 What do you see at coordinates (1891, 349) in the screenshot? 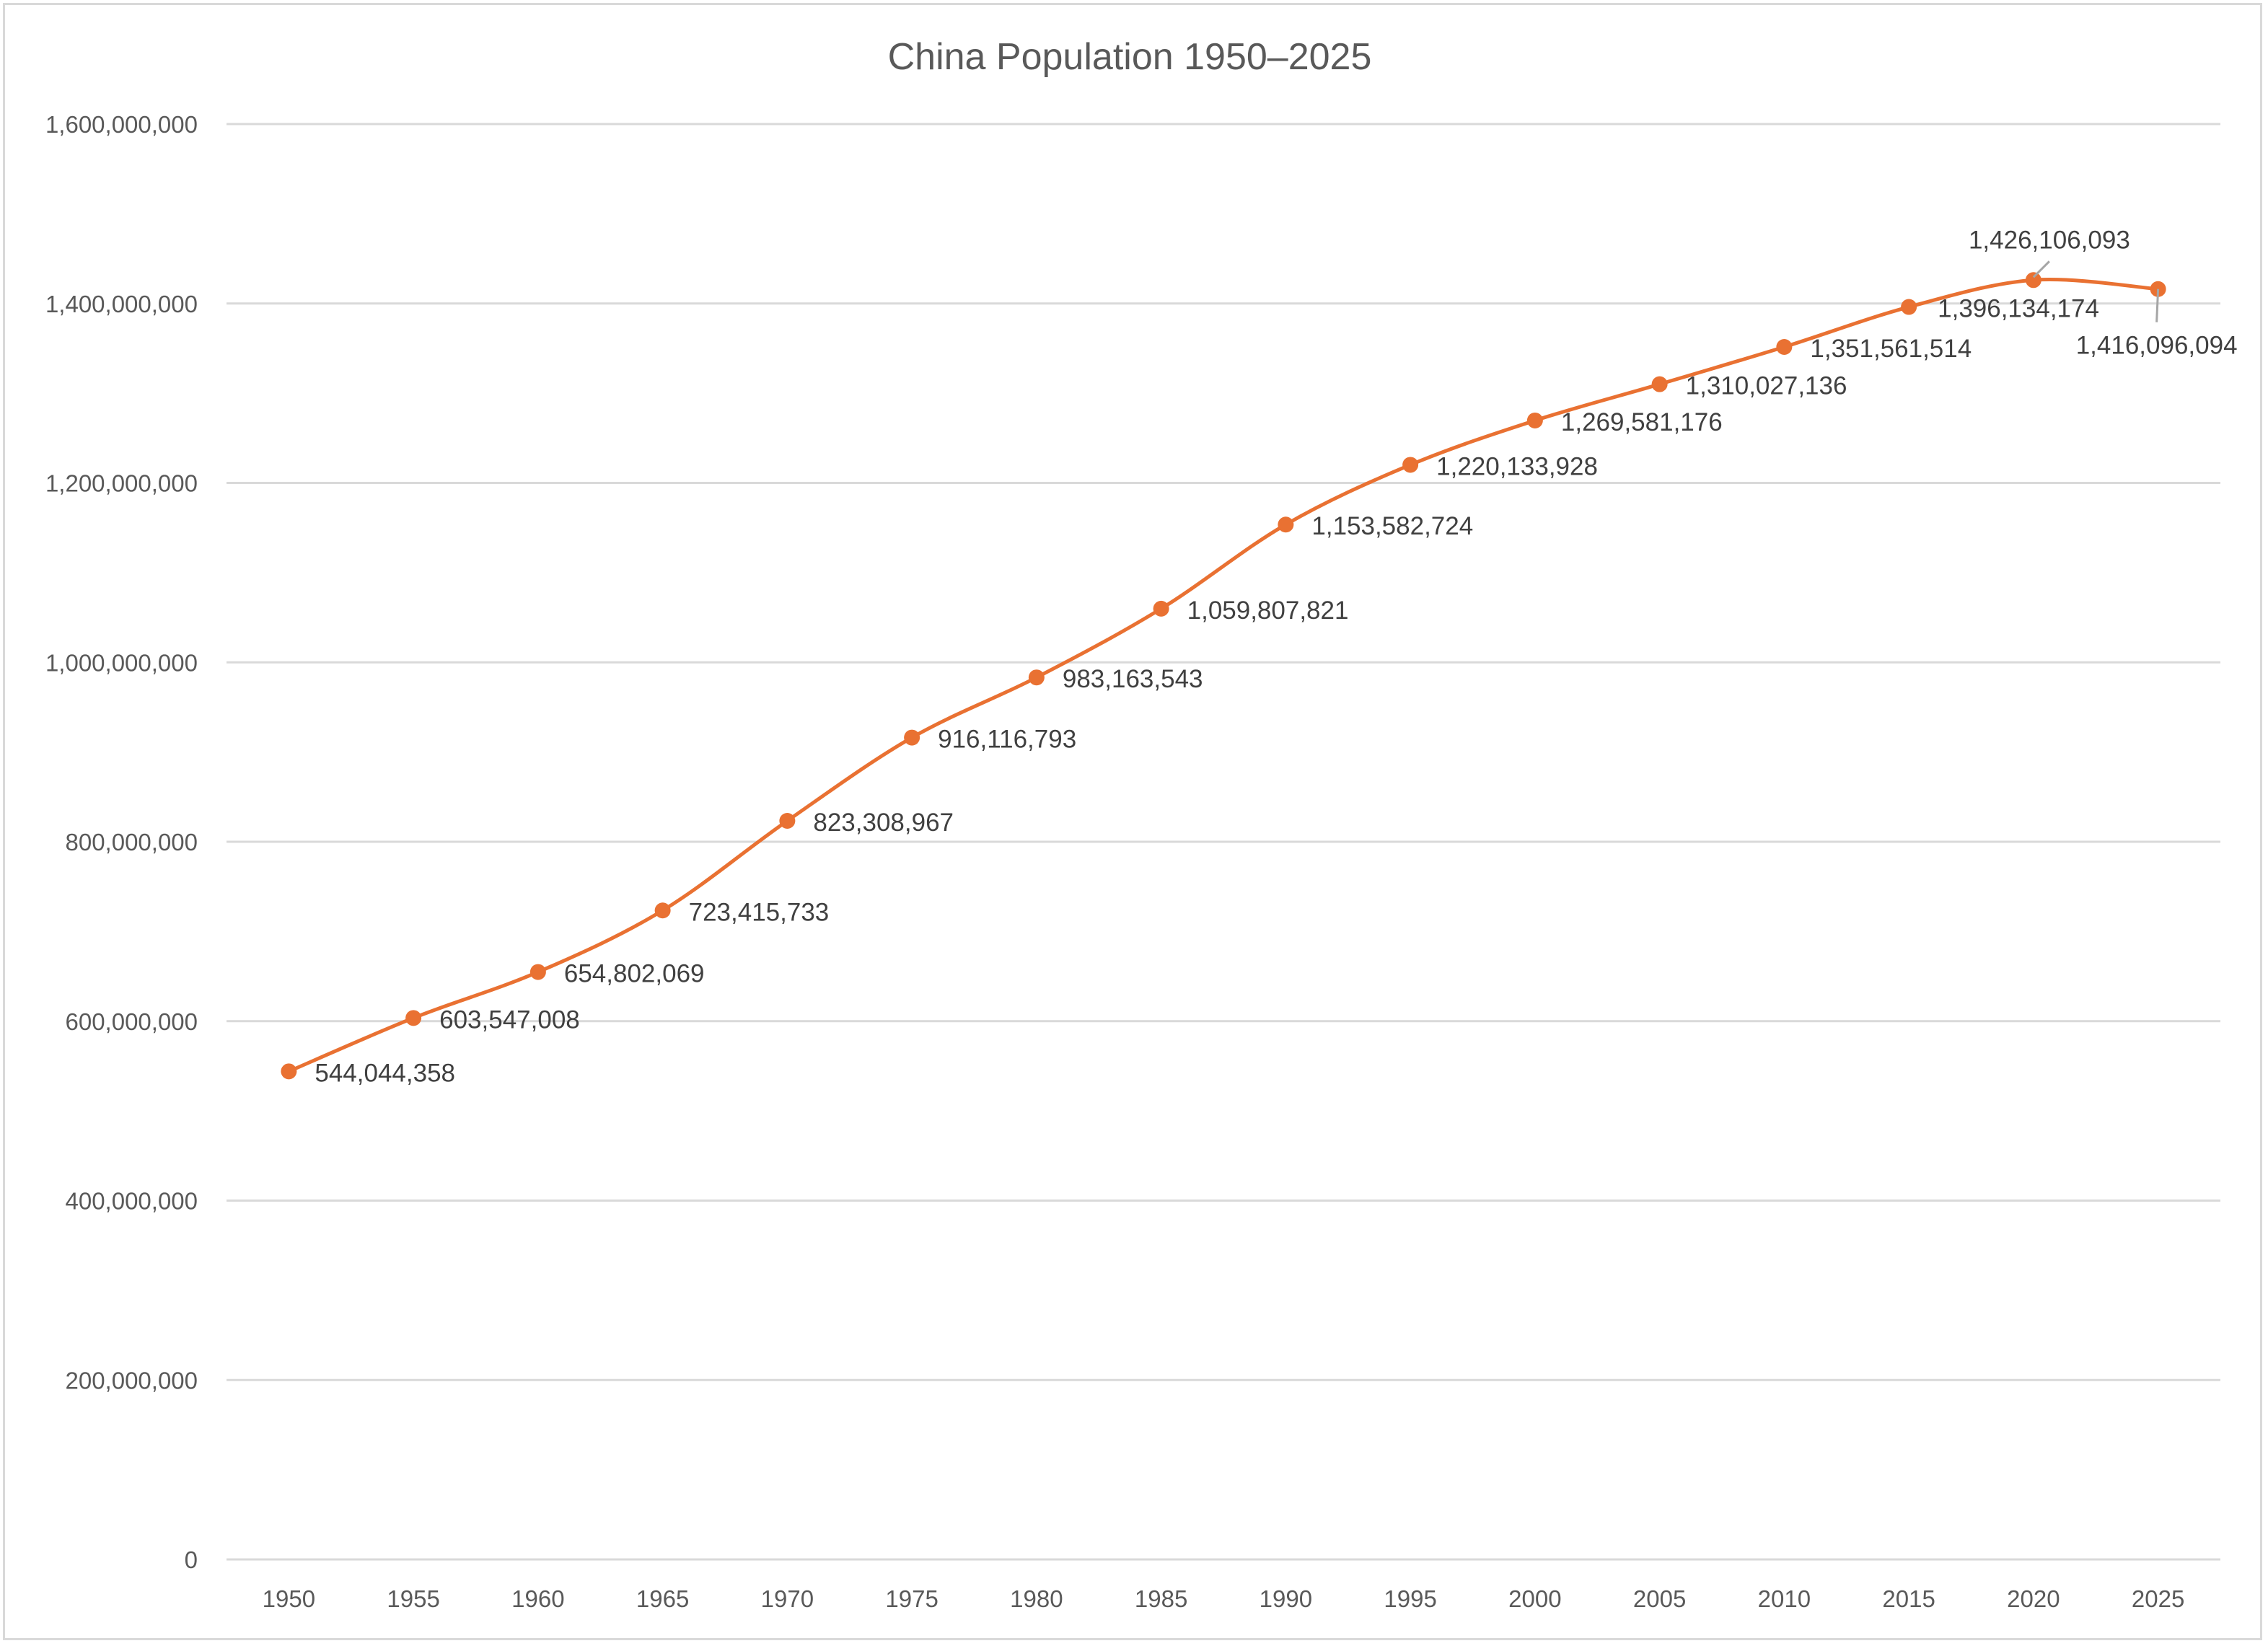
I see `data-label: 1,351,561,514` at bounding box center [1891, 349].